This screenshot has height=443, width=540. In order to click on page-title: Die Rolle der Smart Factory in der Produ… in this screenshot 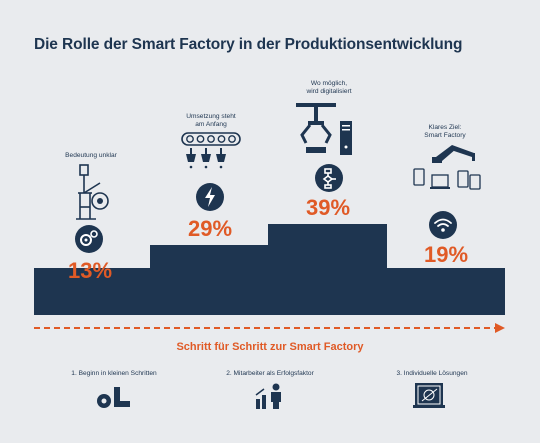, I will do `click(248, 44)`.